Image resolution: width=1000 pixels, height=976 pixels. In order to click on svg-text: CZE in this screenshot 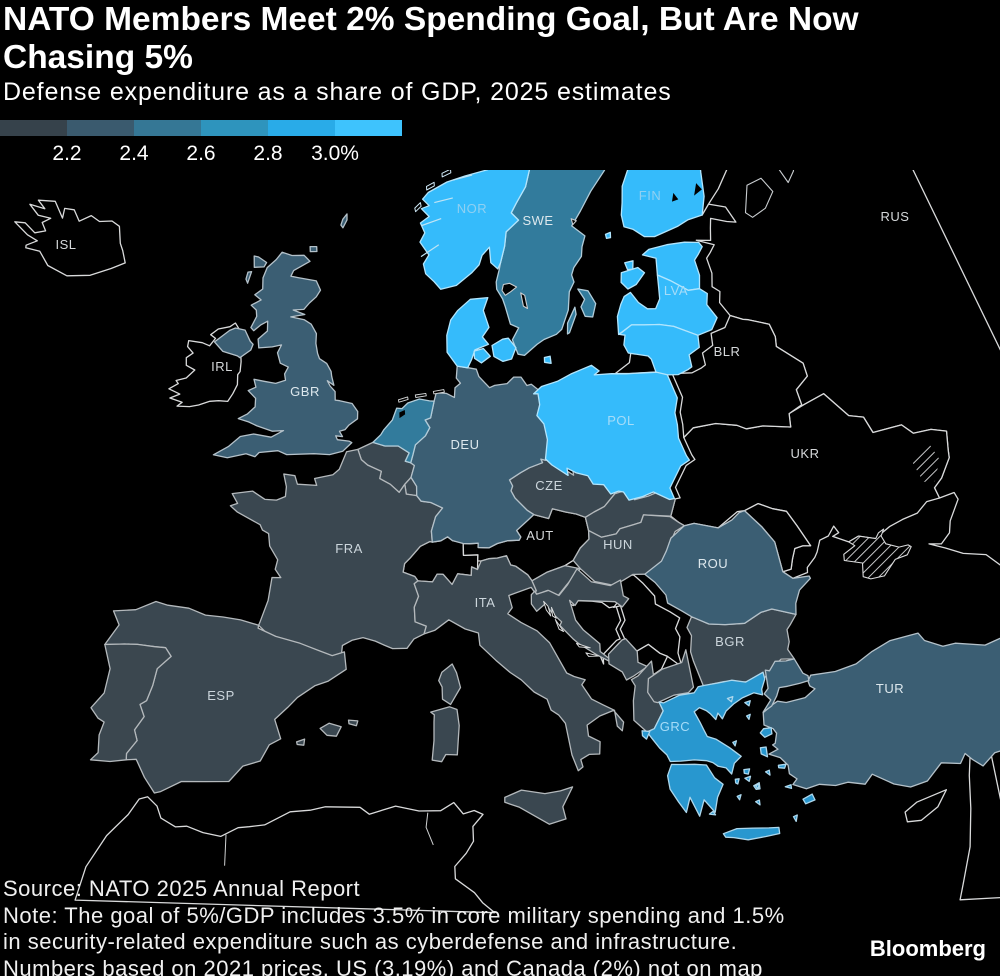, I will do `click(549, 485)`.